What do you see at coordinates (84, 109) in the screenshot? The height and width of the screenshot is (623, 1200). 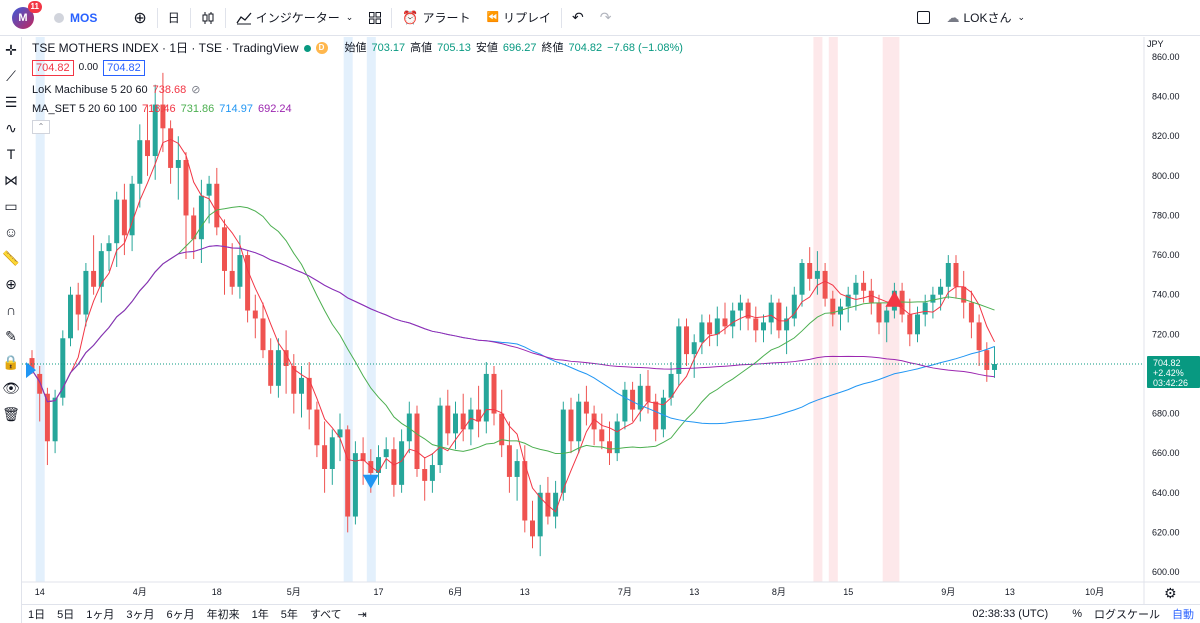 I see `indicator-name: MA_SET 5 20 60 100` at bounding box center [84, 109].